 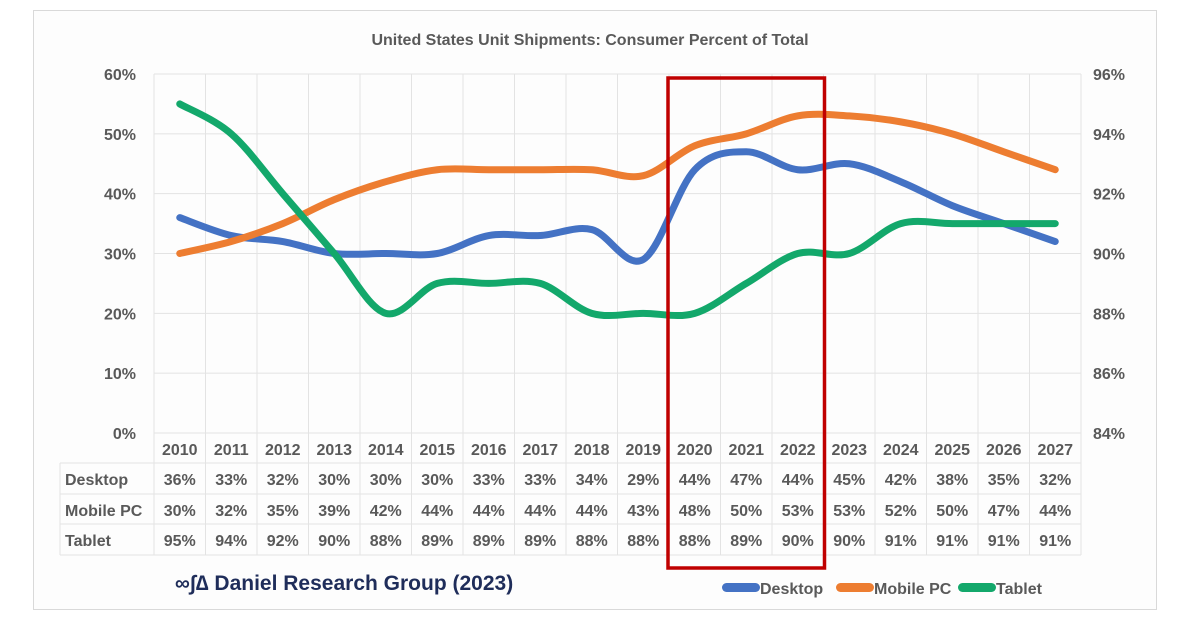 I want to click on table-row-label: Desktop, so click(x=96, y=480).